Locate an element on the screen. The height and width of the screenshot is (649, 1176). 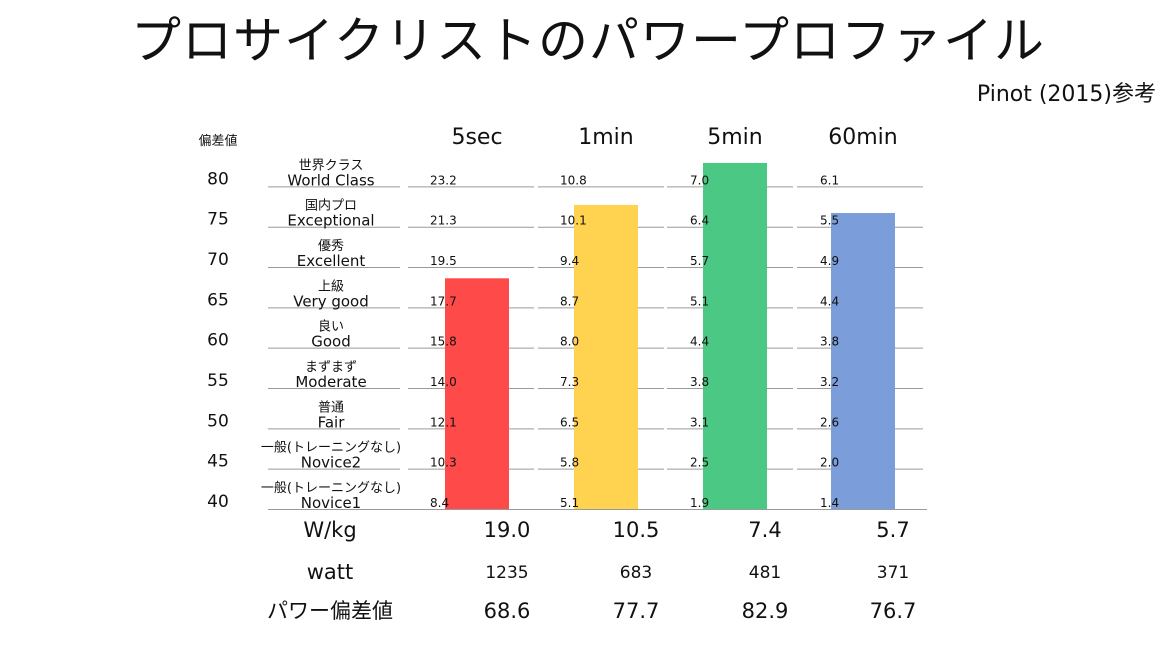
category-label: 5min is located at coordinates (734, 137).